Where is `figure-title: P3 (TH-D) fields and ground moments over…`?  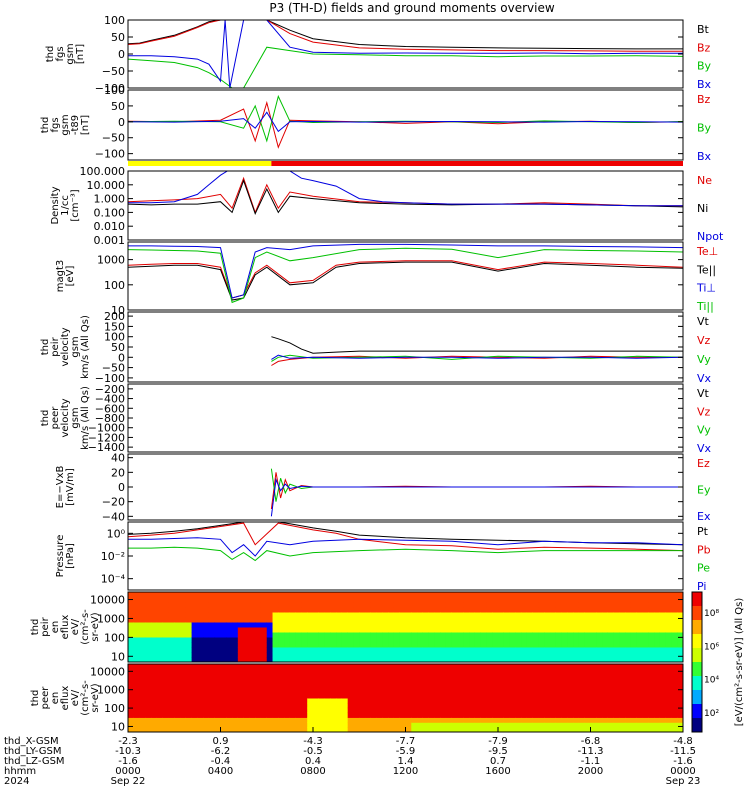 figure-title: P3 (TH-D) fields and ground moments over… is located at coordinates (411, 8).